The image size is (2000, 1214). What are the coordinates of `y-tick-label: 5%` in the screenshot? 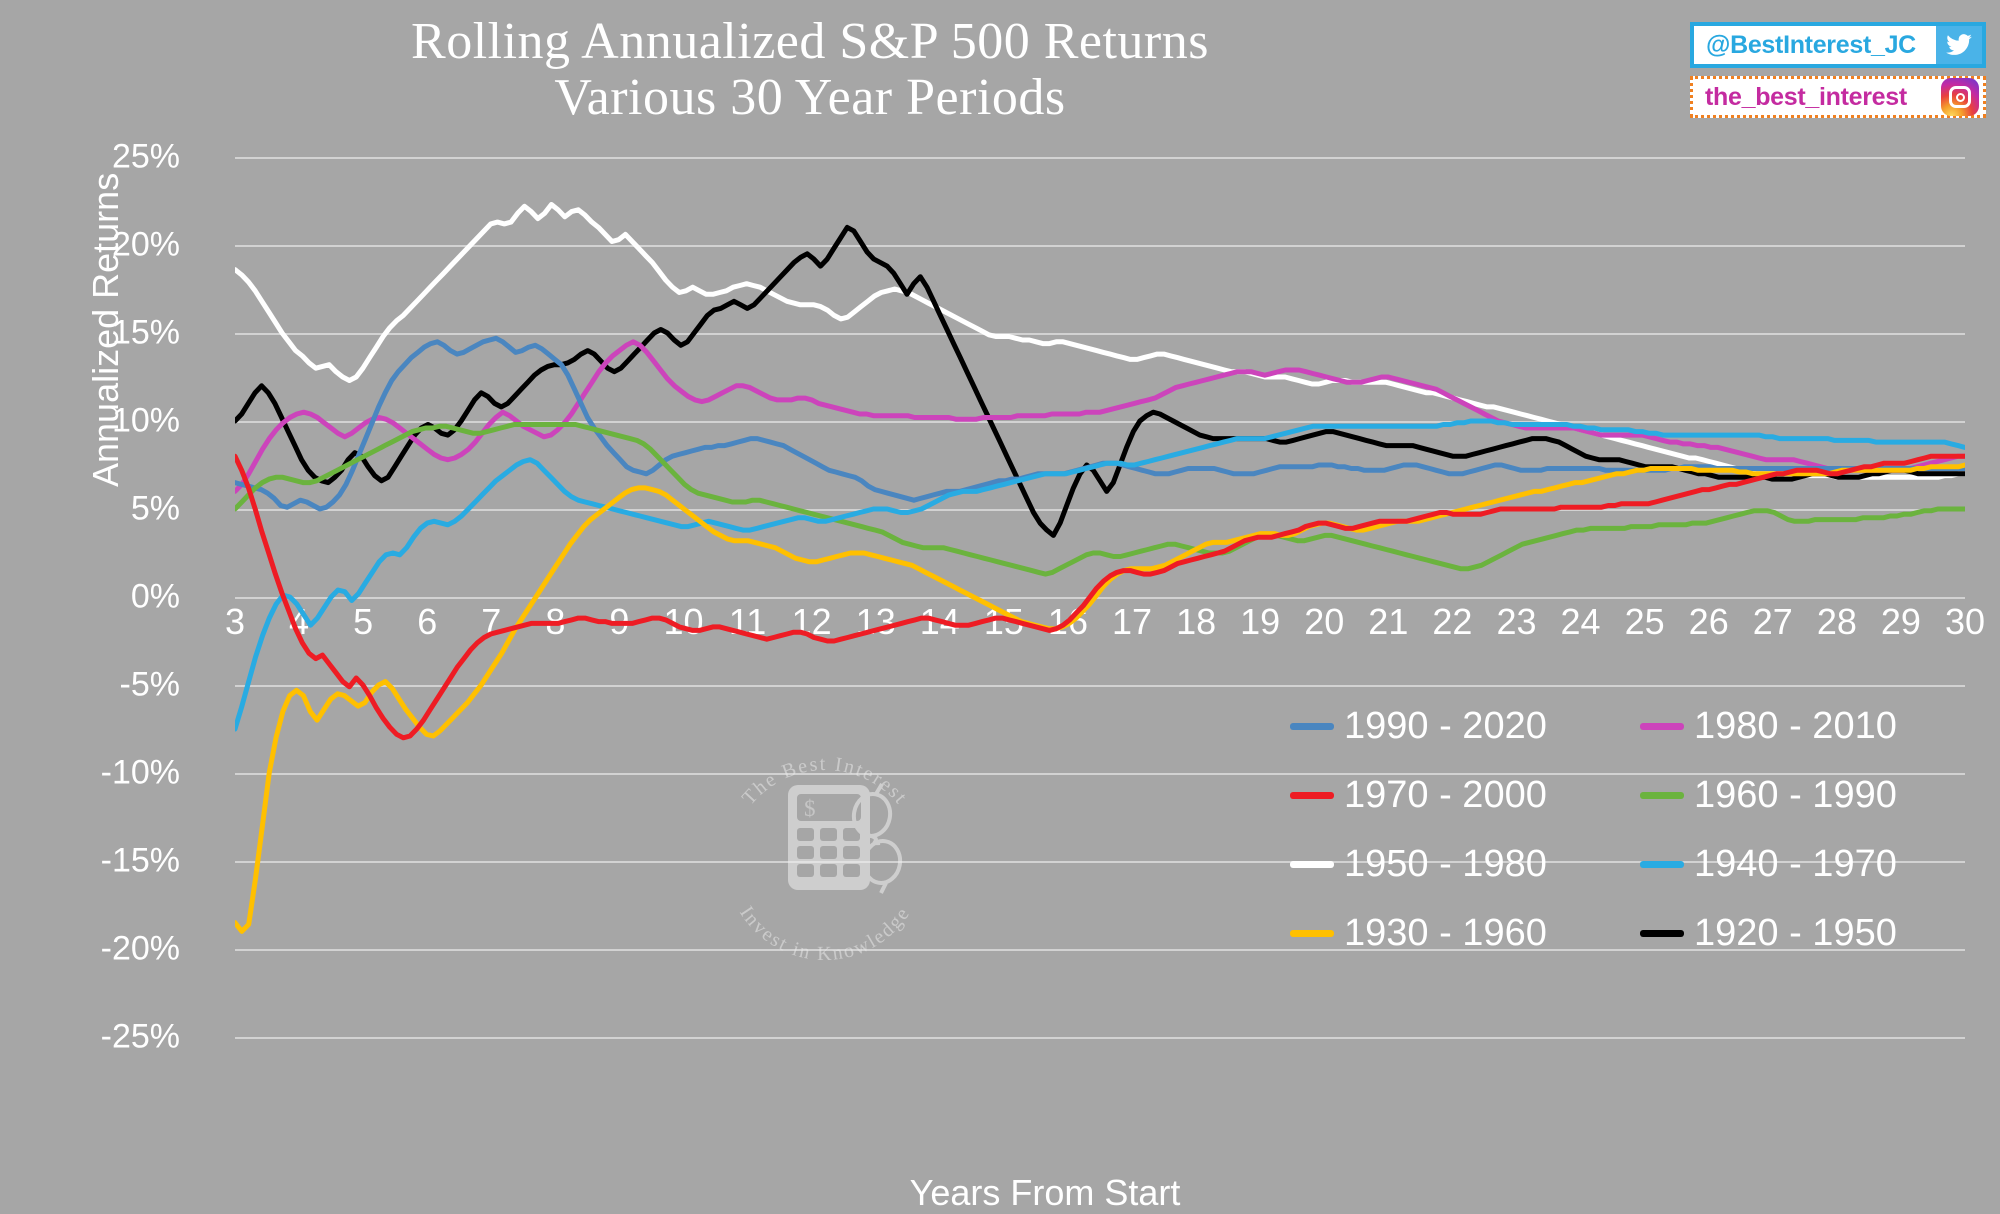 It's located at (155, 508).